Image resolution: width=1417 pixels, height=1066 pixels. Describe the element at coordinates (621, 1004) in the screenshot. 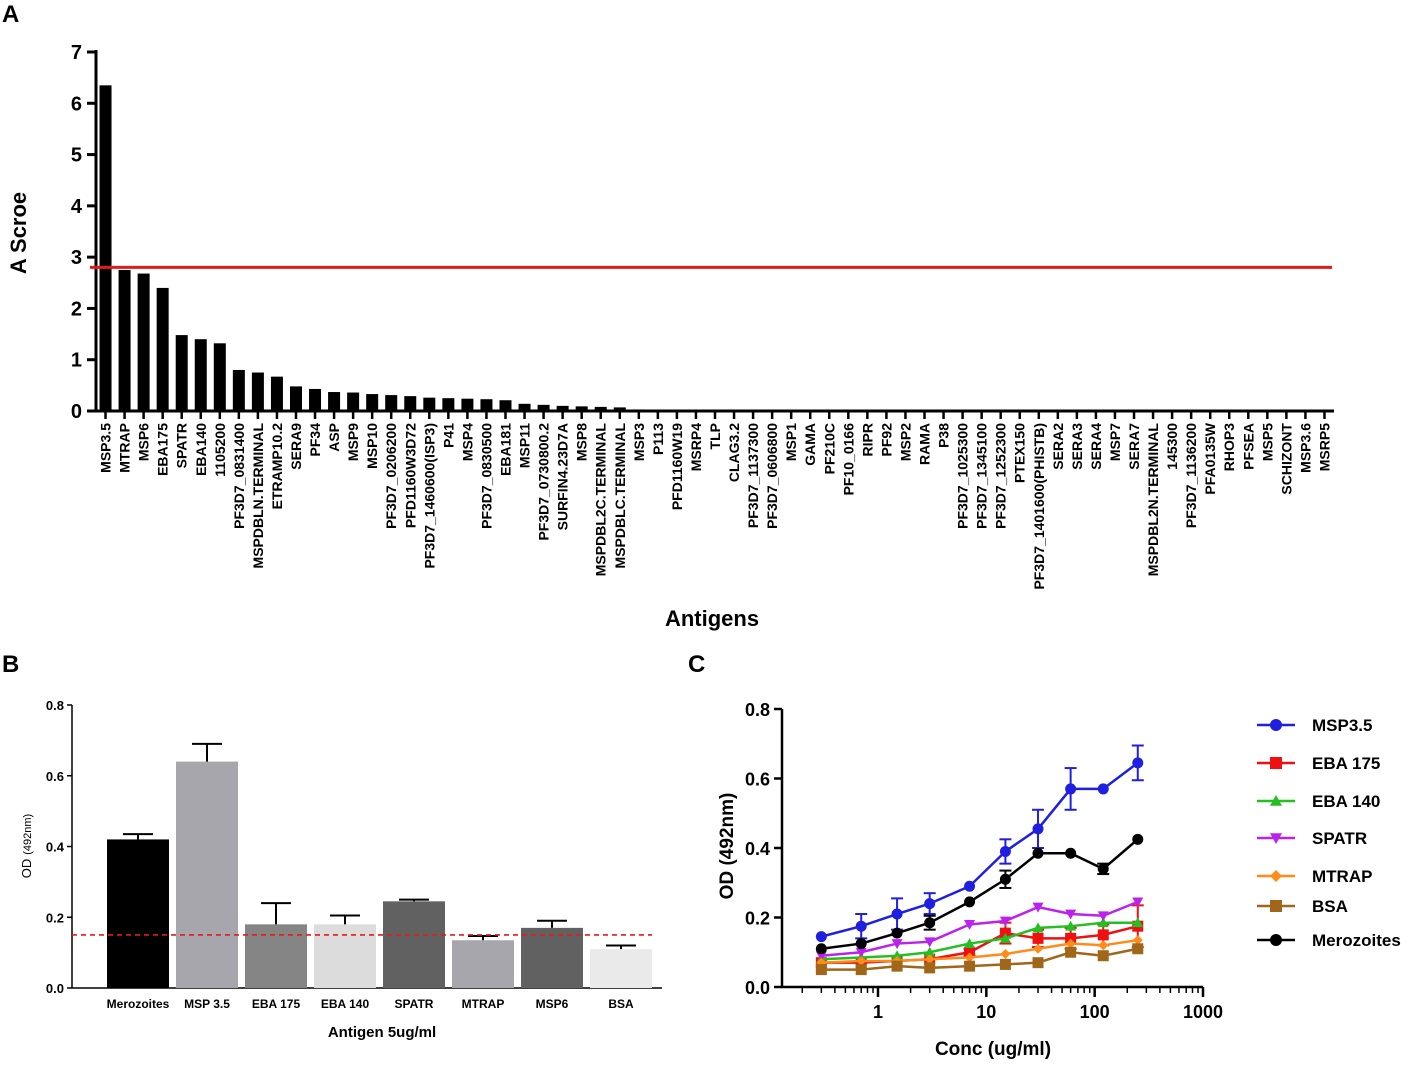

I see `panel-b-x-tick-label: BSA` at that location.